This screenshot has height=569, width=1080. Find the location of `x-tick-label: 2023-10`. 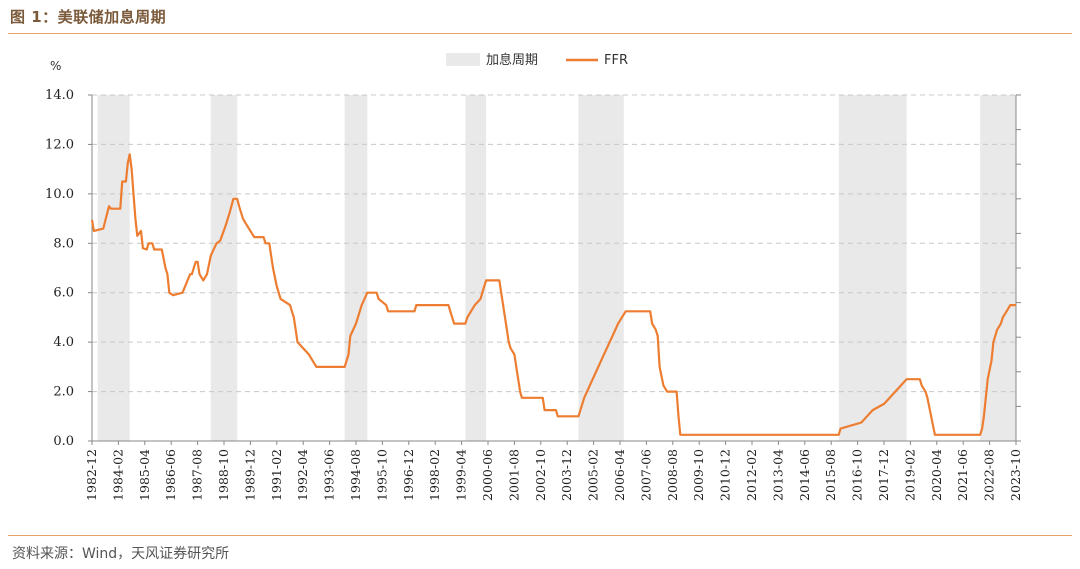

x-tick-label: 2023-10 is located at coordinates (1015, 475).